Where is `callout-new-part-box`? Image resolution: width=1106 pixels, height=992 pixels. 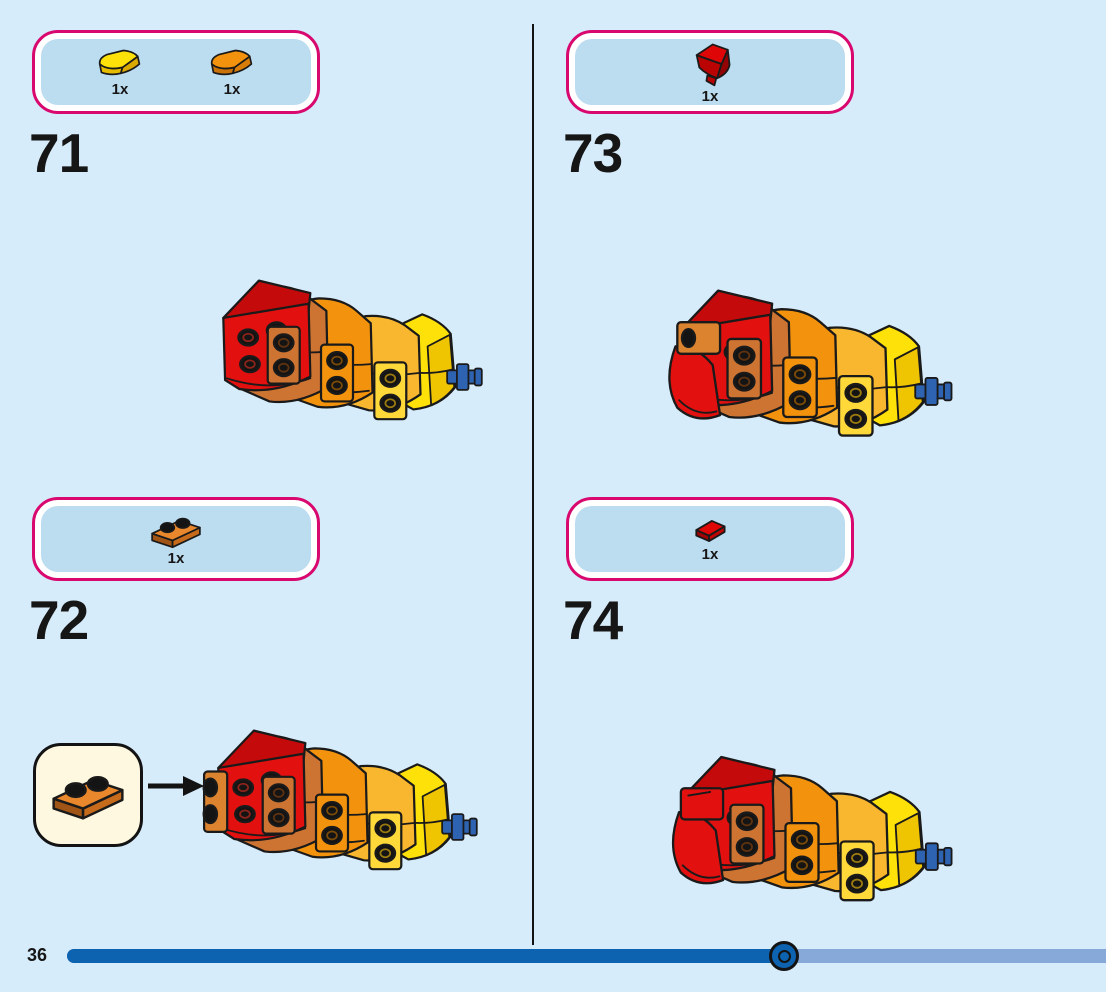 callout-new-part-box is located at coordinates (88, 795).